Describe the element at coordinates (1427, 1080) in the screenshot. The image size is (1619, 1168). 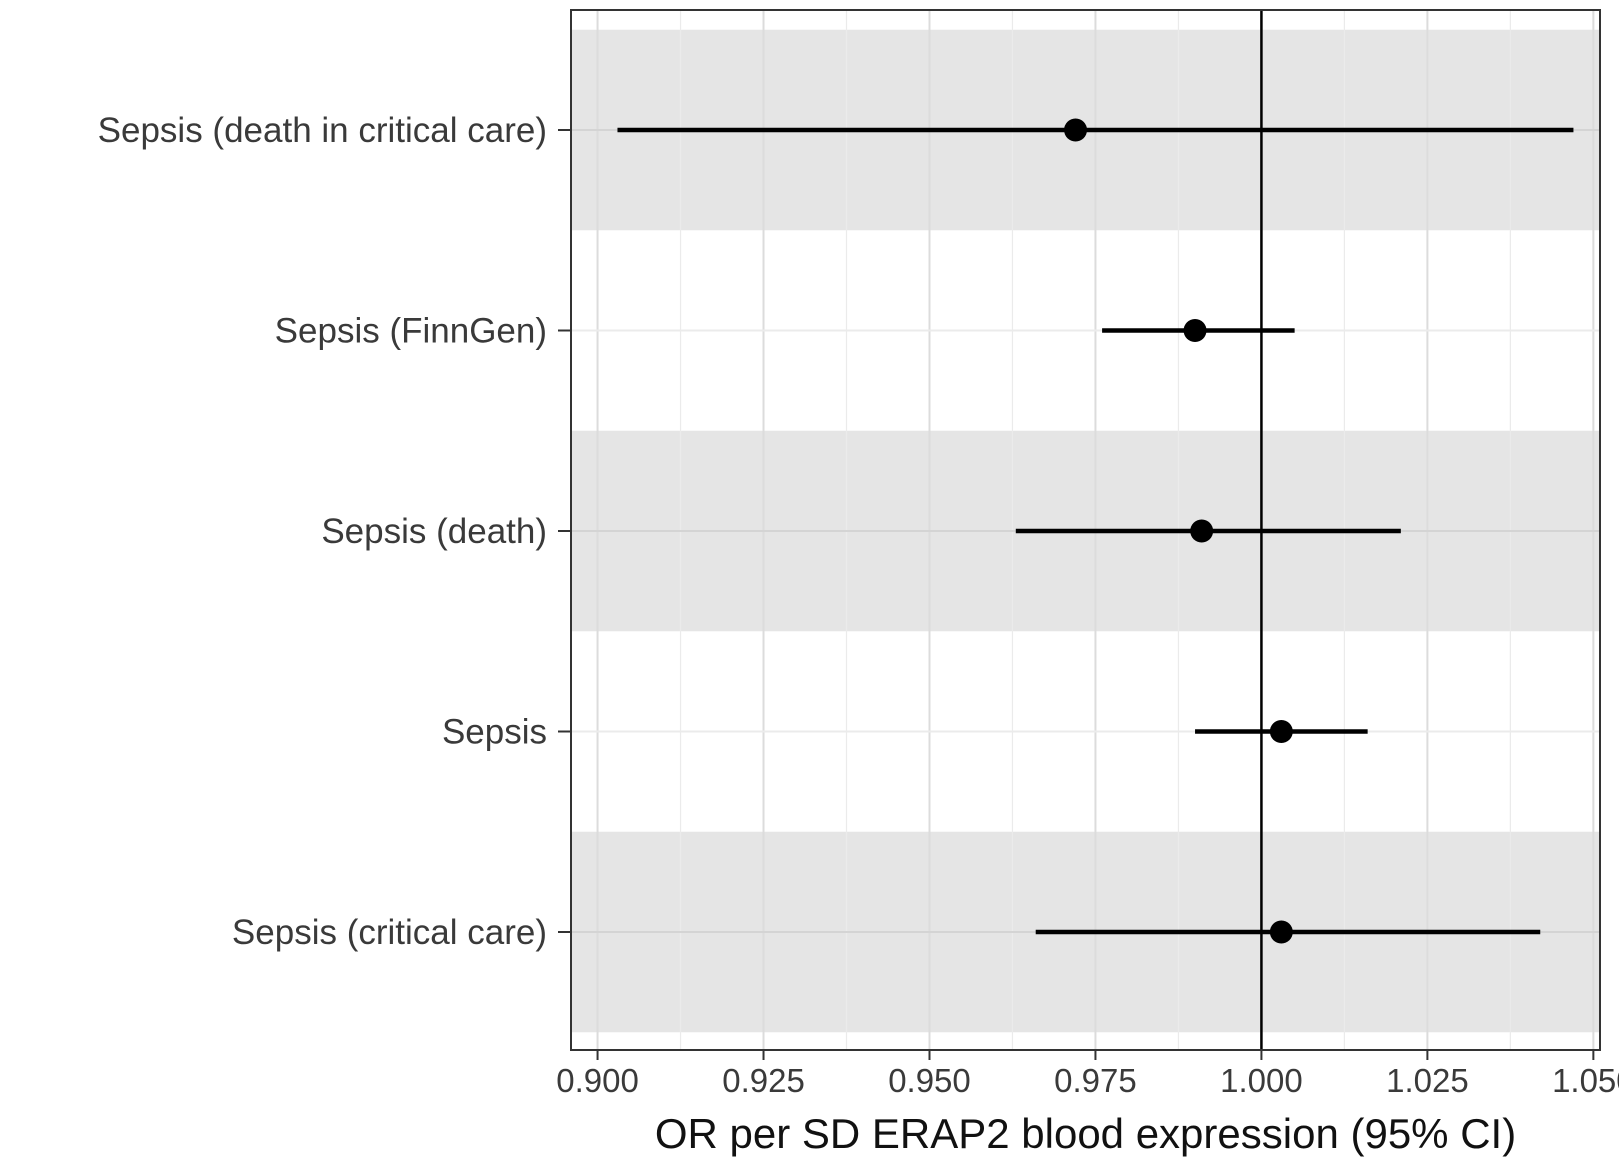
I see `x-tick-label: 1.025` at that location.